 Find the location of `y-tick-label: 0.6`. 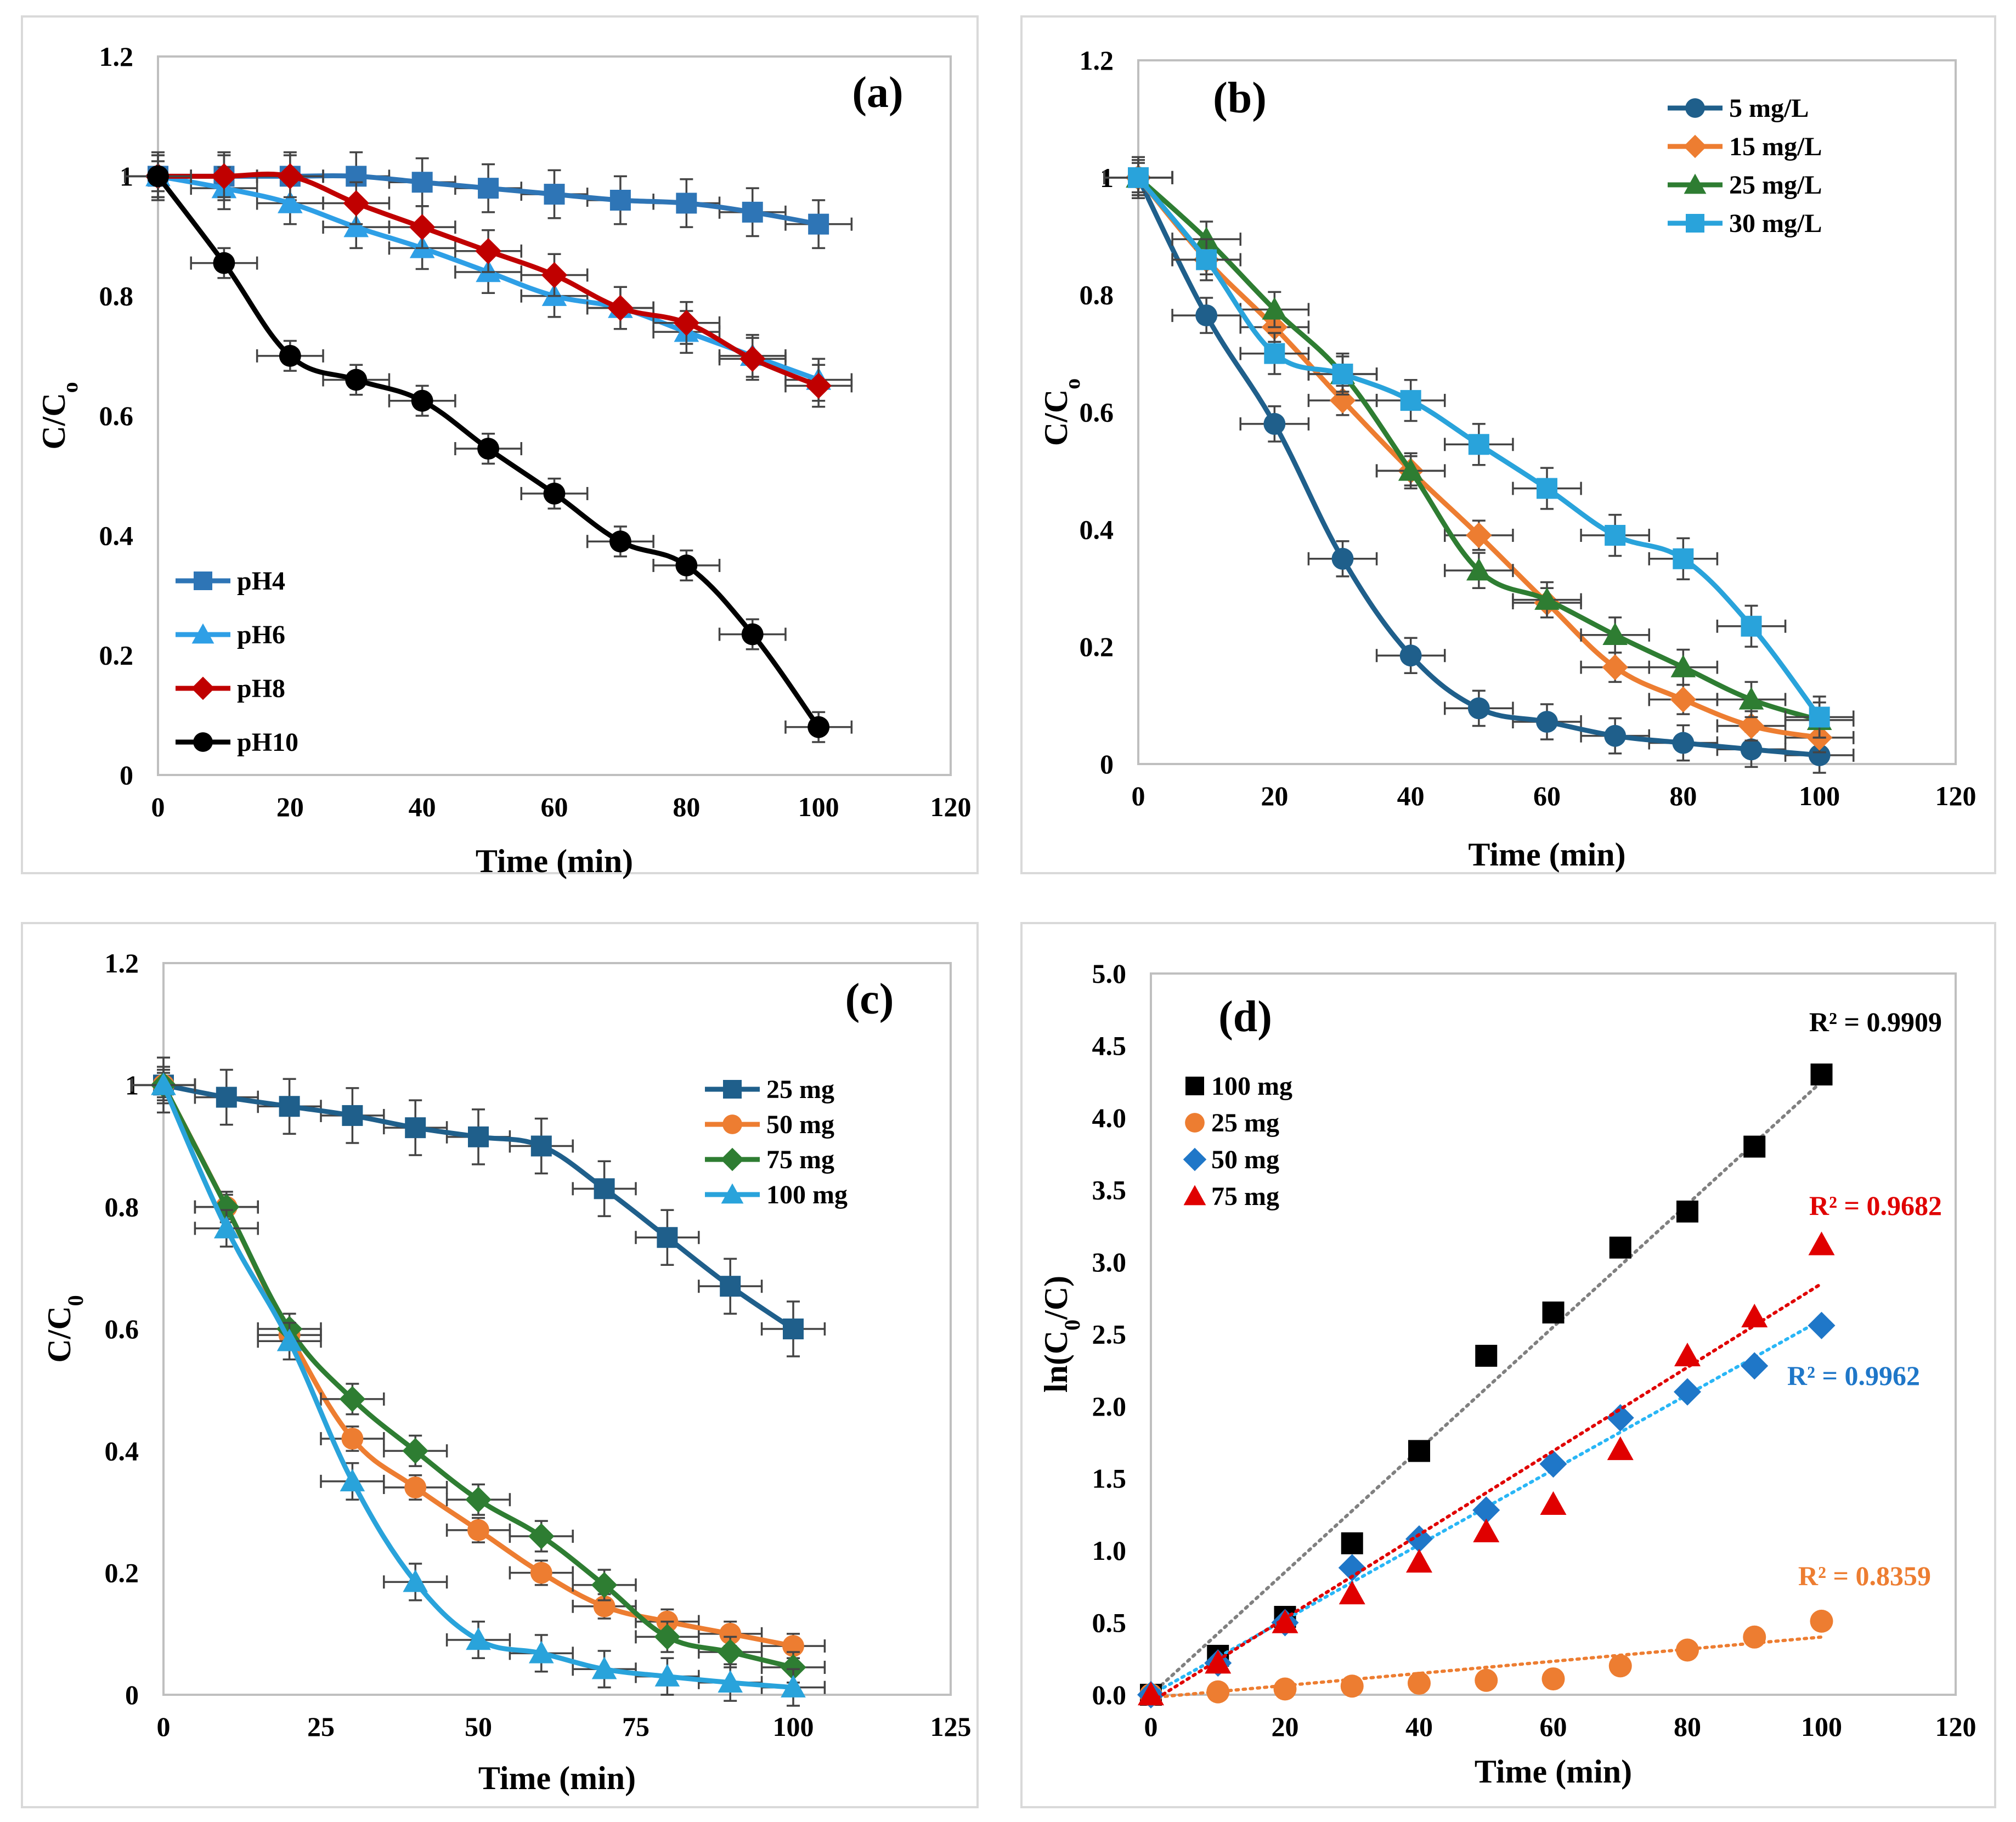

y-tick-label: 0.6 is located at coordinates (117, 416).